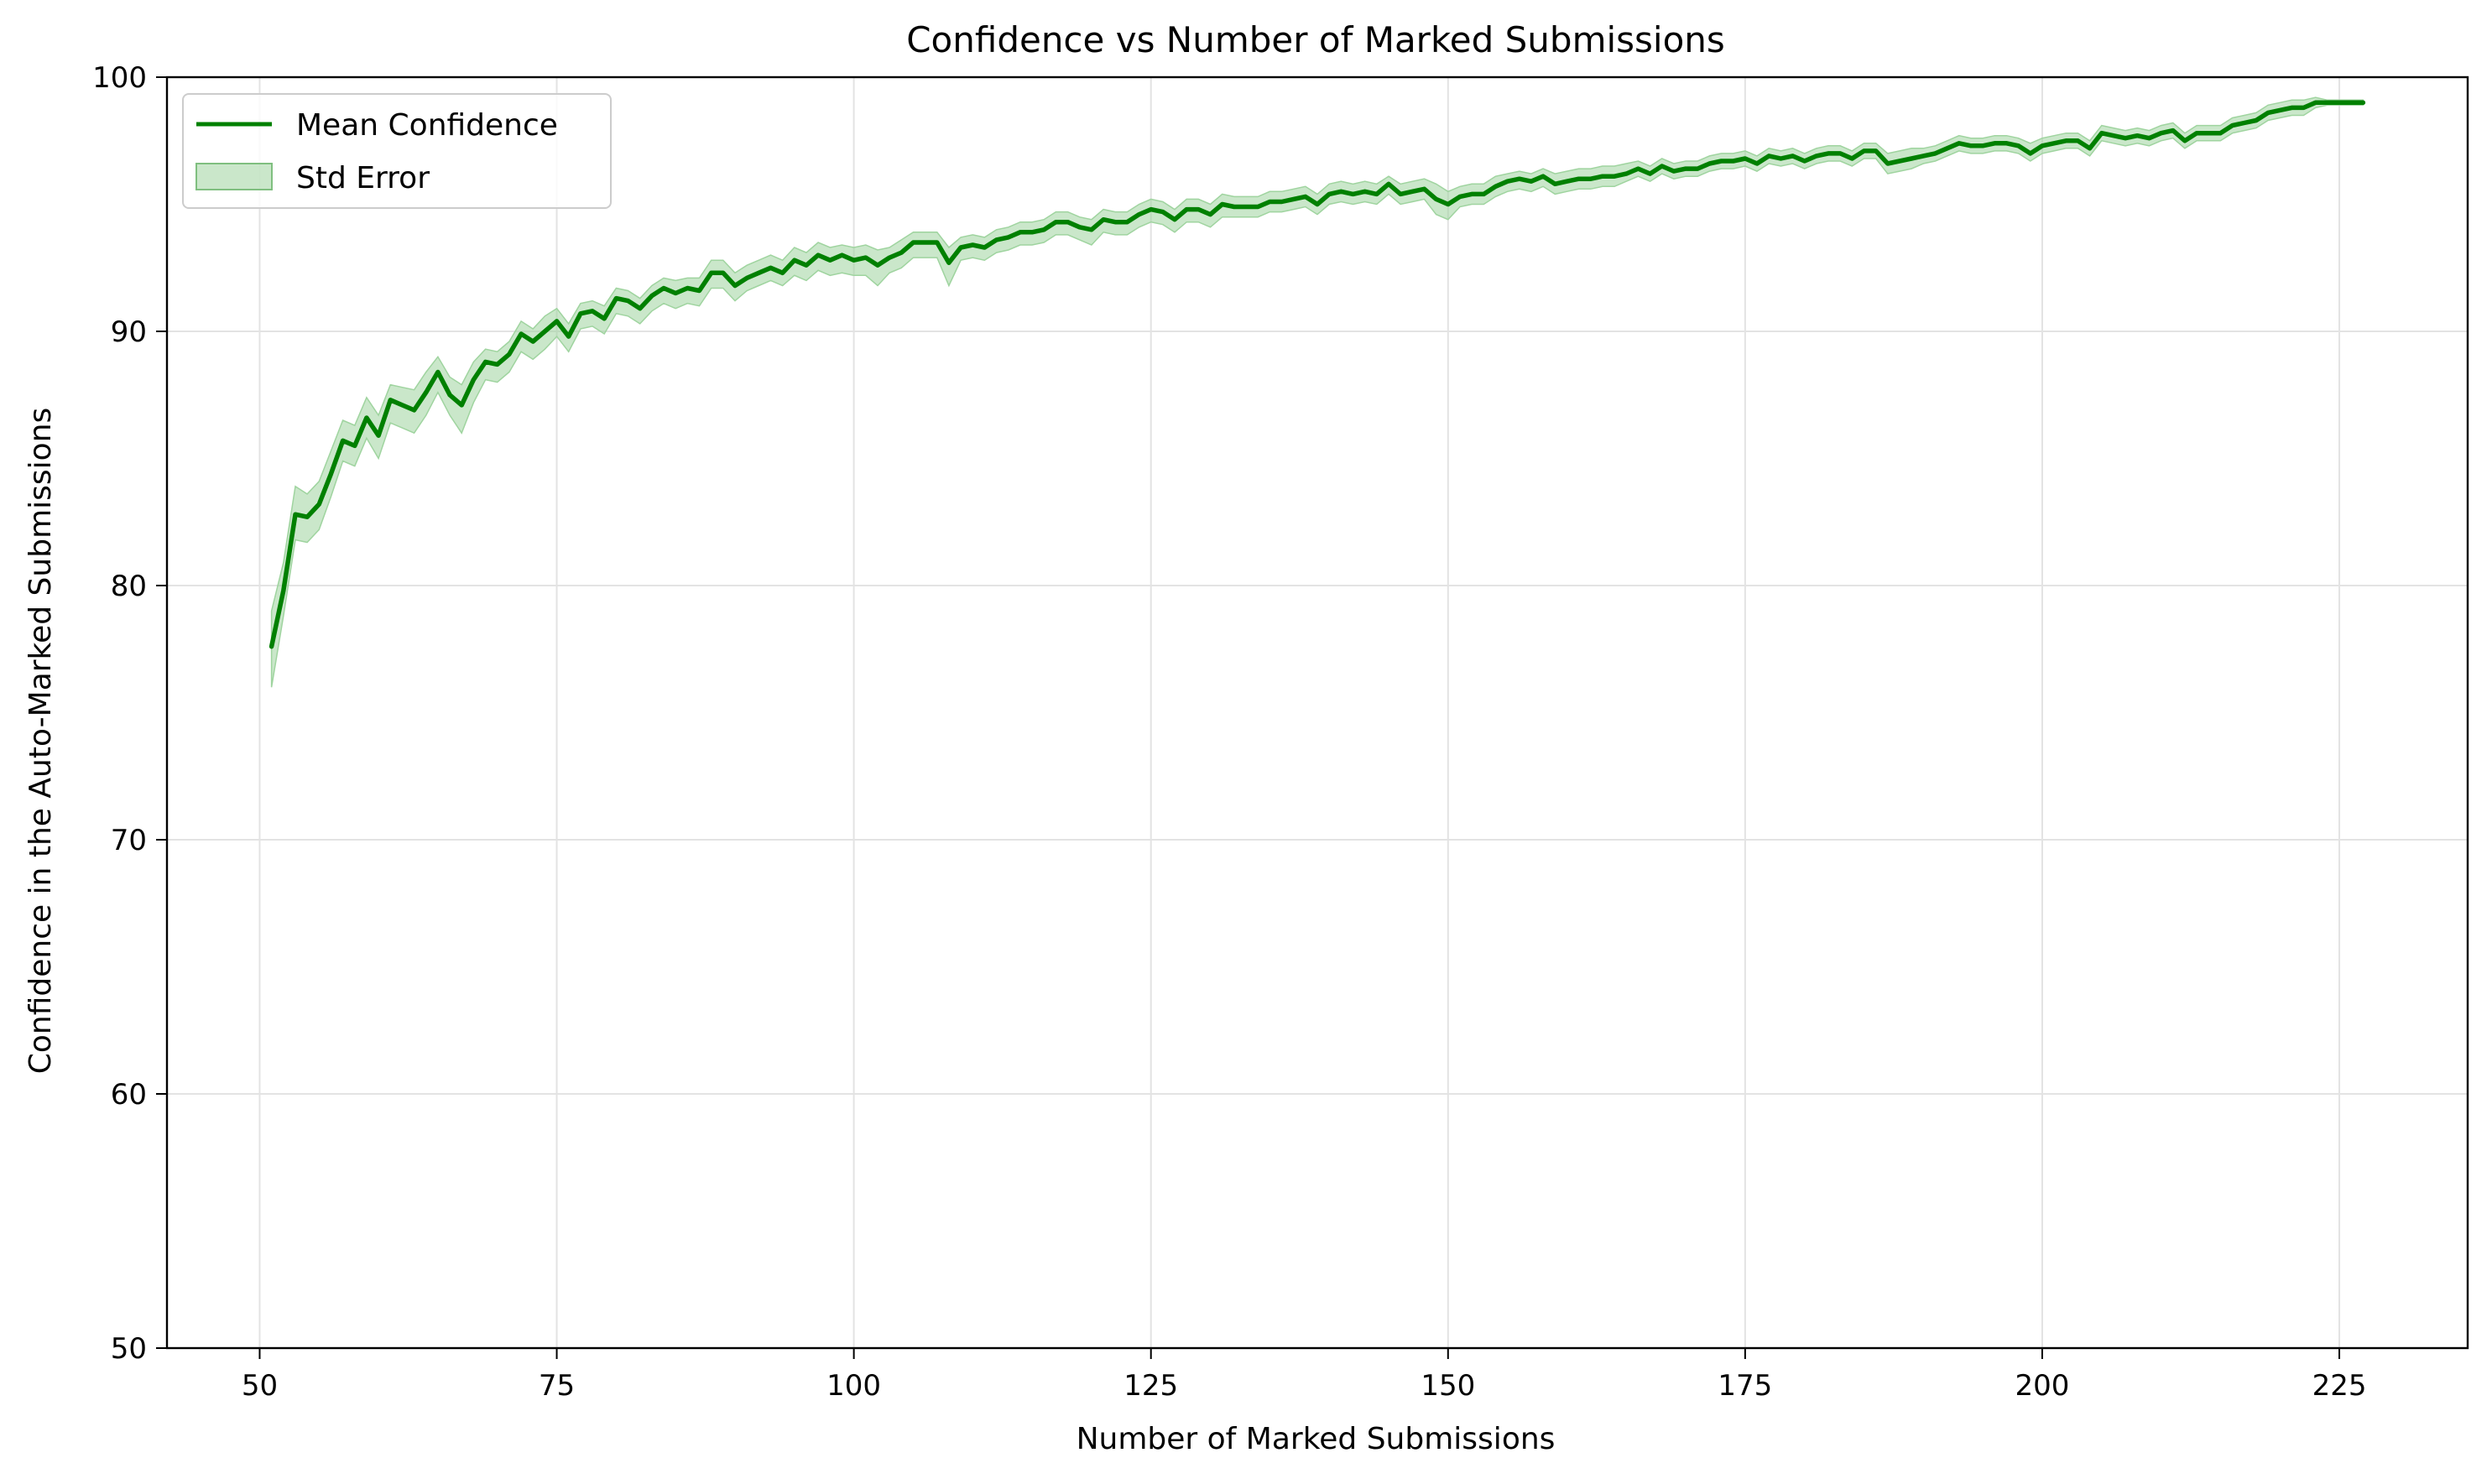  Describe the element at coordinates (1745, 1386) in the screenshot. I see `x-tick-label: 175` at that location.